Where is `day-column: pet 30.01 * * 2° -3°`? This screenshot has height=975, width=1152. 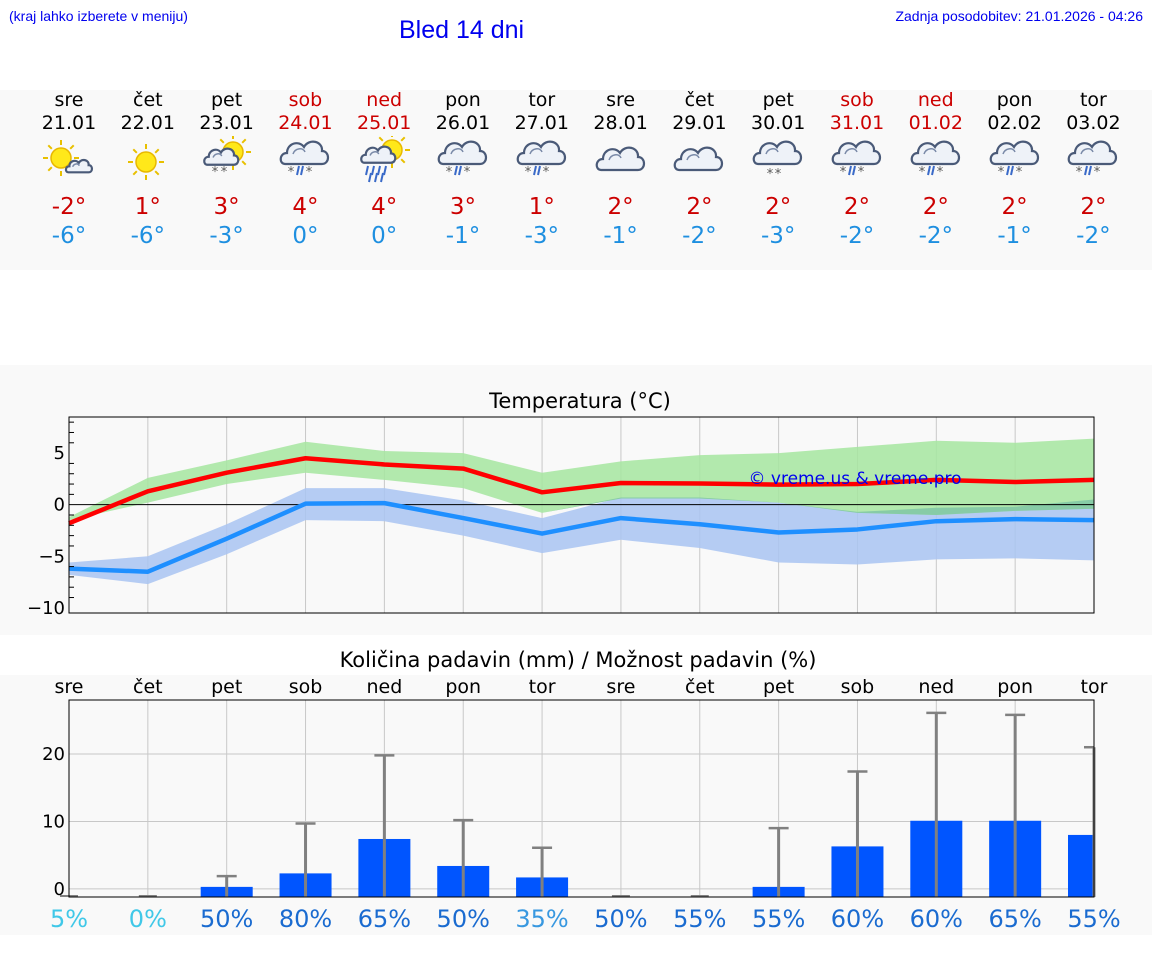 day-column: pet 30.01 * * 2° -3° is located at coordinates (778, 169).